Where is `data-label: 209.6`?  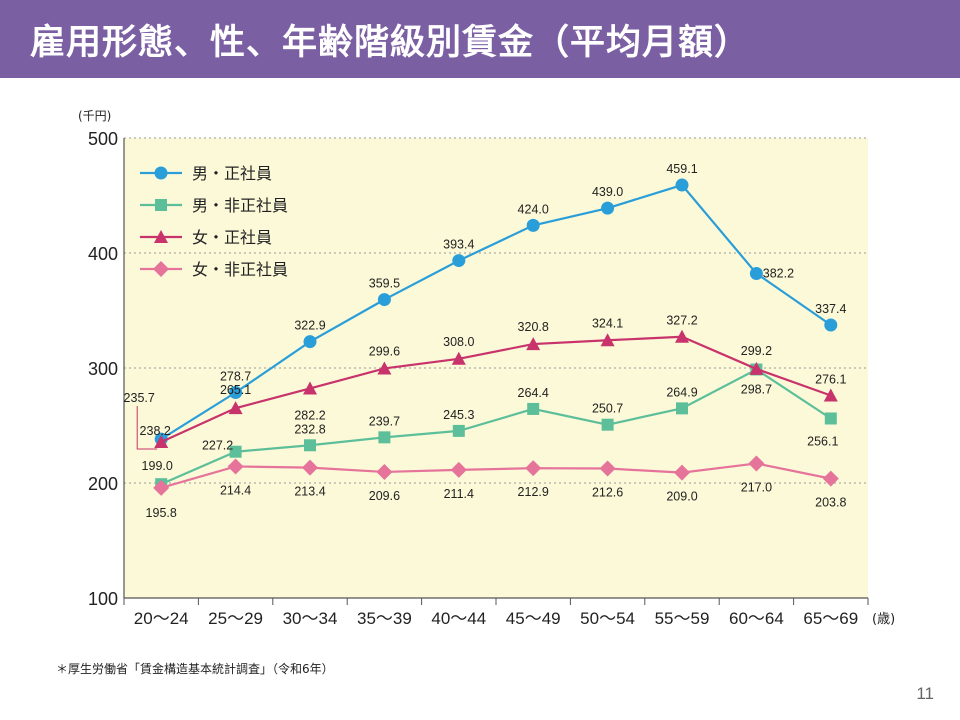
data-label: 209.6 is located at coordinates (384, 496).